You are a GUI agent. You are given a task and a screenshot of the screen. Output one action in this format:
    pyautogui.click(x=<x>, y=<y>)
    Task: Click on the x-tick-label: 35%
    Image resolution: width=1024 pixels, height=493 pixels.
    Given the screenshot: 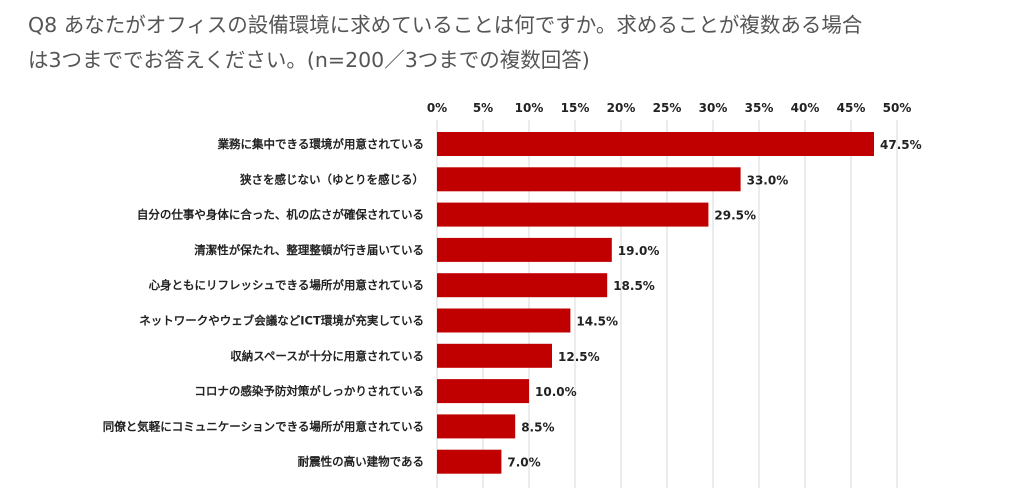 What is the action you would take?
    pyautogui.click(x=759, y=108)
    